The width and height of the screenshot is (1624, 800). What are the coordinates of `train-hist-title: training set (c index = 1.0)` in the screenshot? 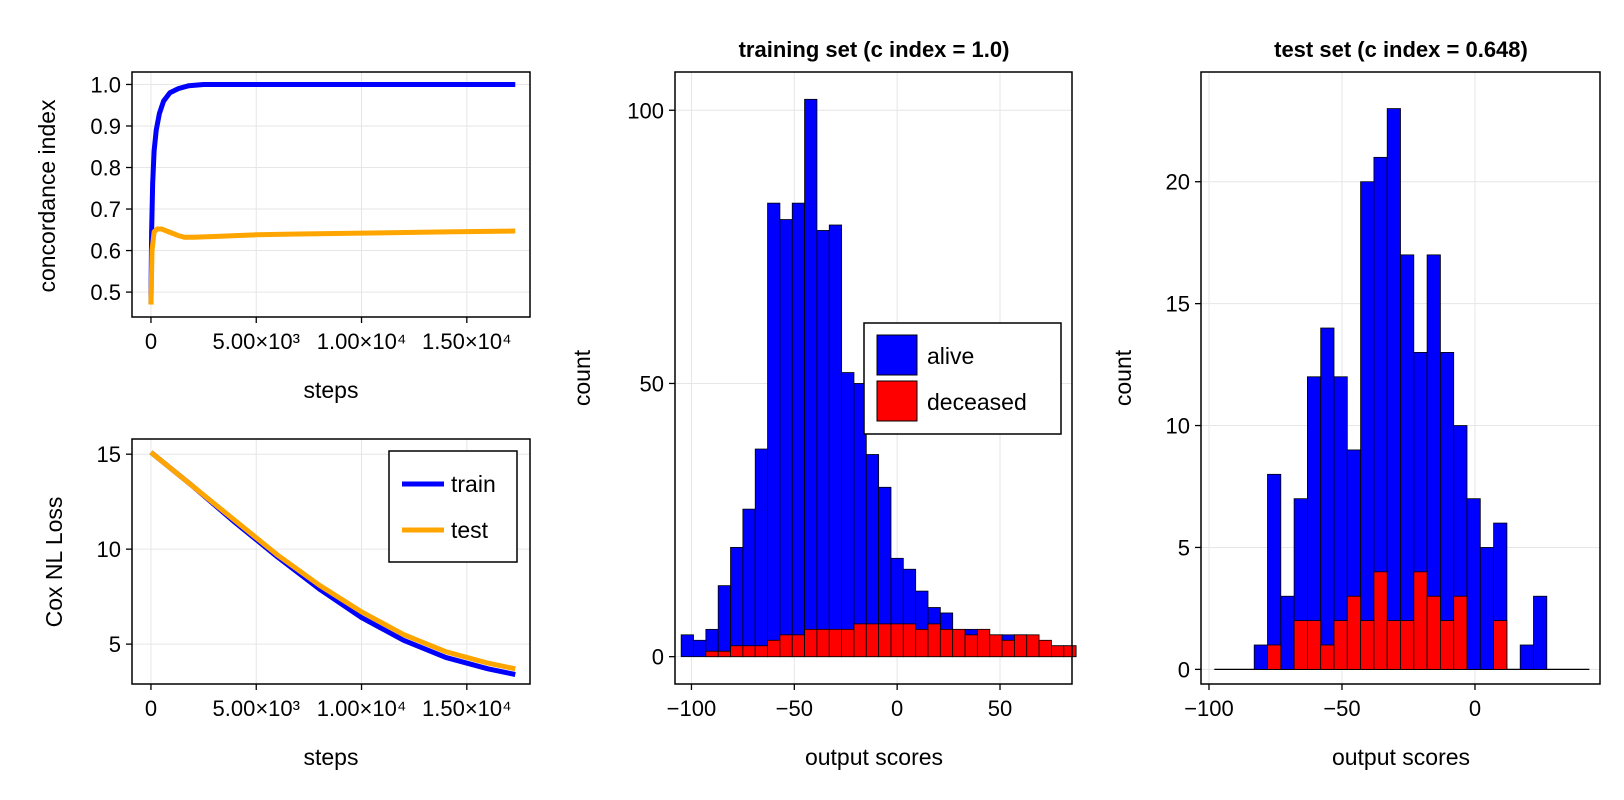 It's located at (874, 49).